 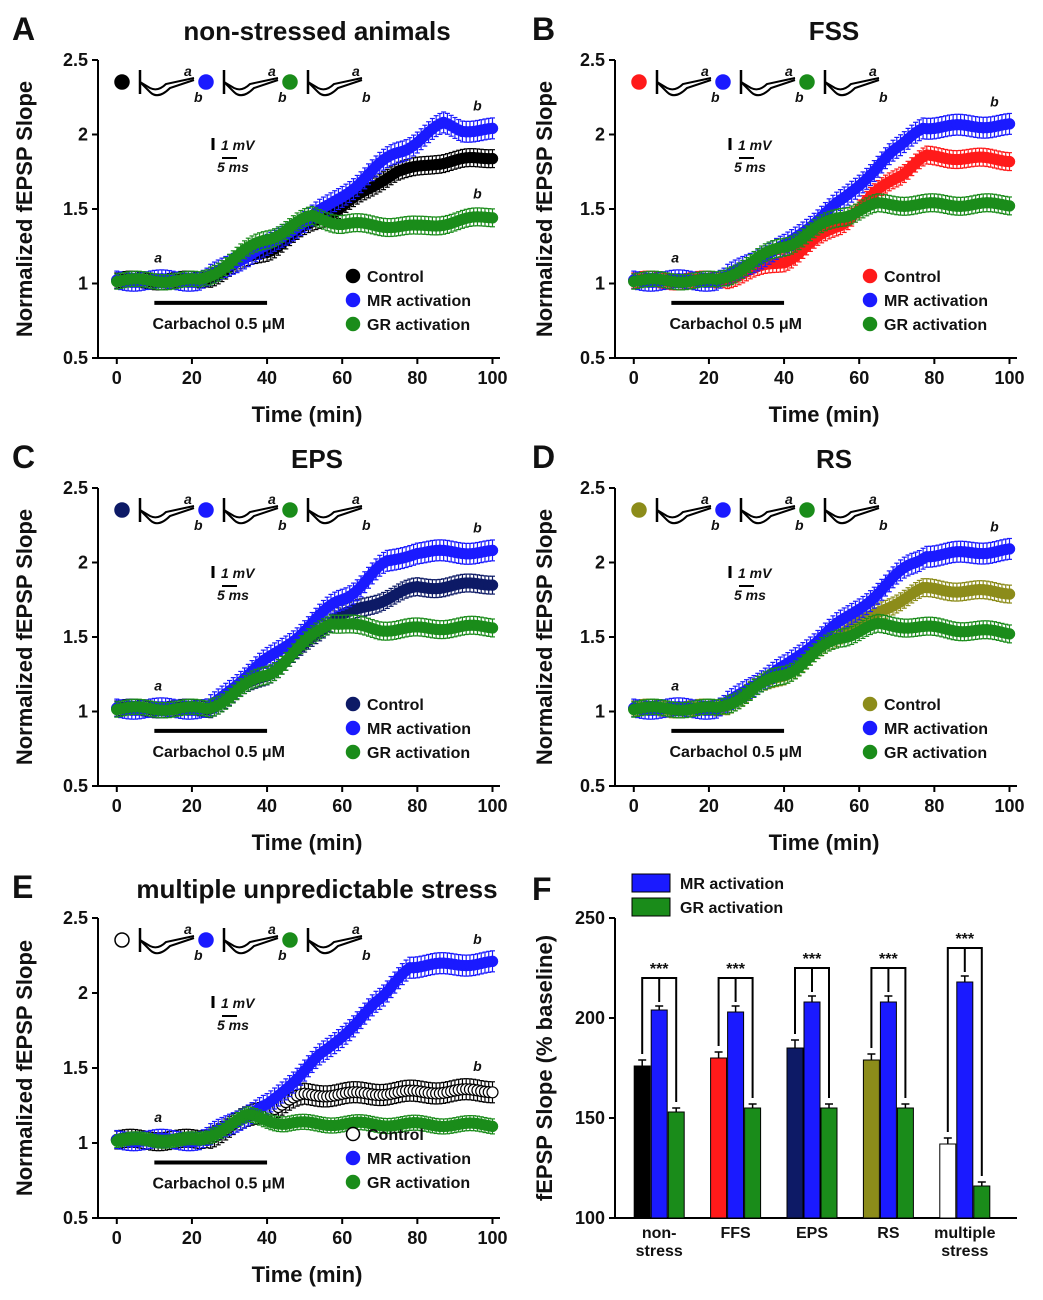 What do you see at coordinates (994, 101) in the screenshot?
I see `label-b-top: b` at bounding box center [994, 101].